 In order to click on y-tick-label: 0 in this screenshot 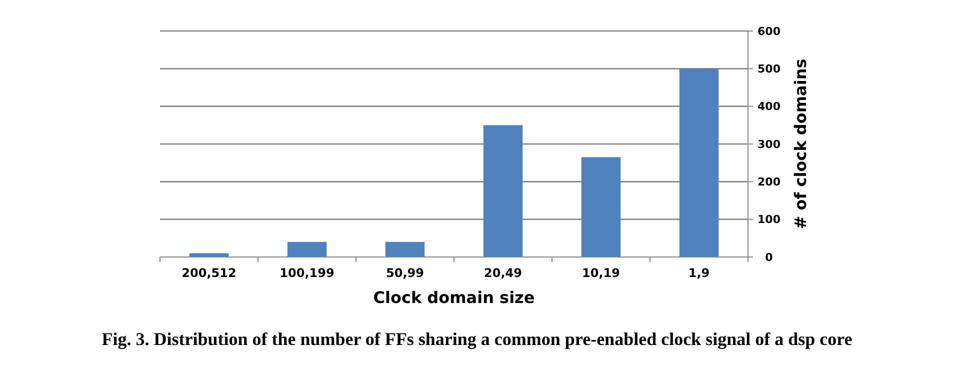, I will do `click(769, 257)`.